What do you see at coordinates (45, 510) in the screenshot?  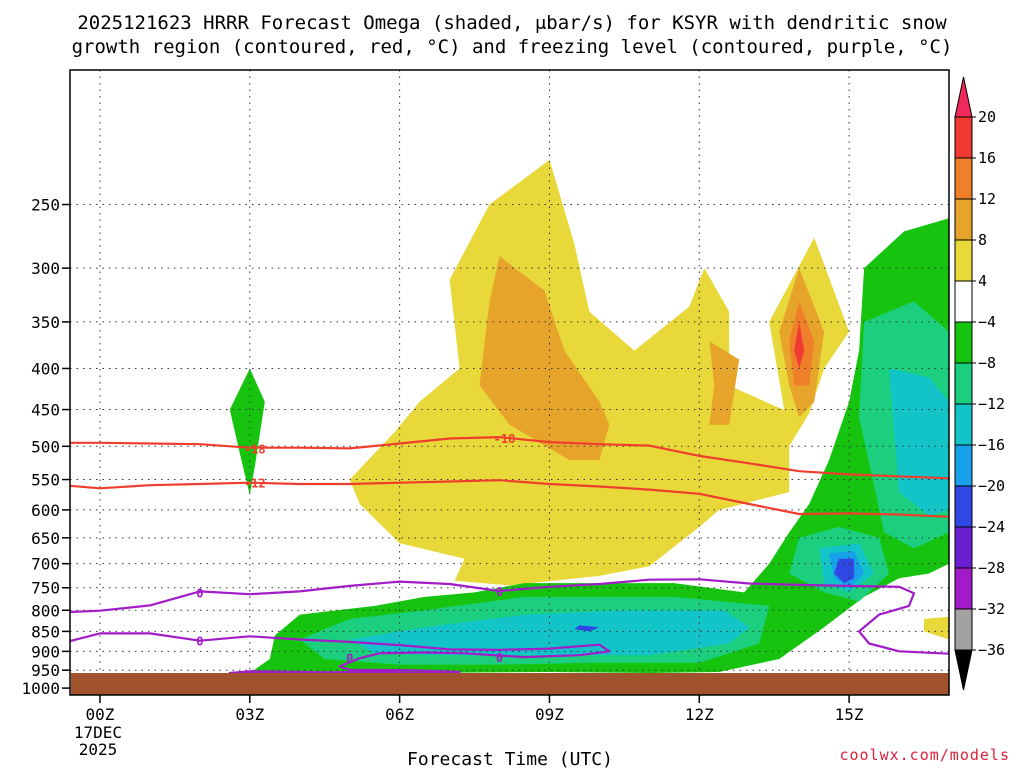 I see `y-tick-label-600: 600` at bounding box center [45, 510].